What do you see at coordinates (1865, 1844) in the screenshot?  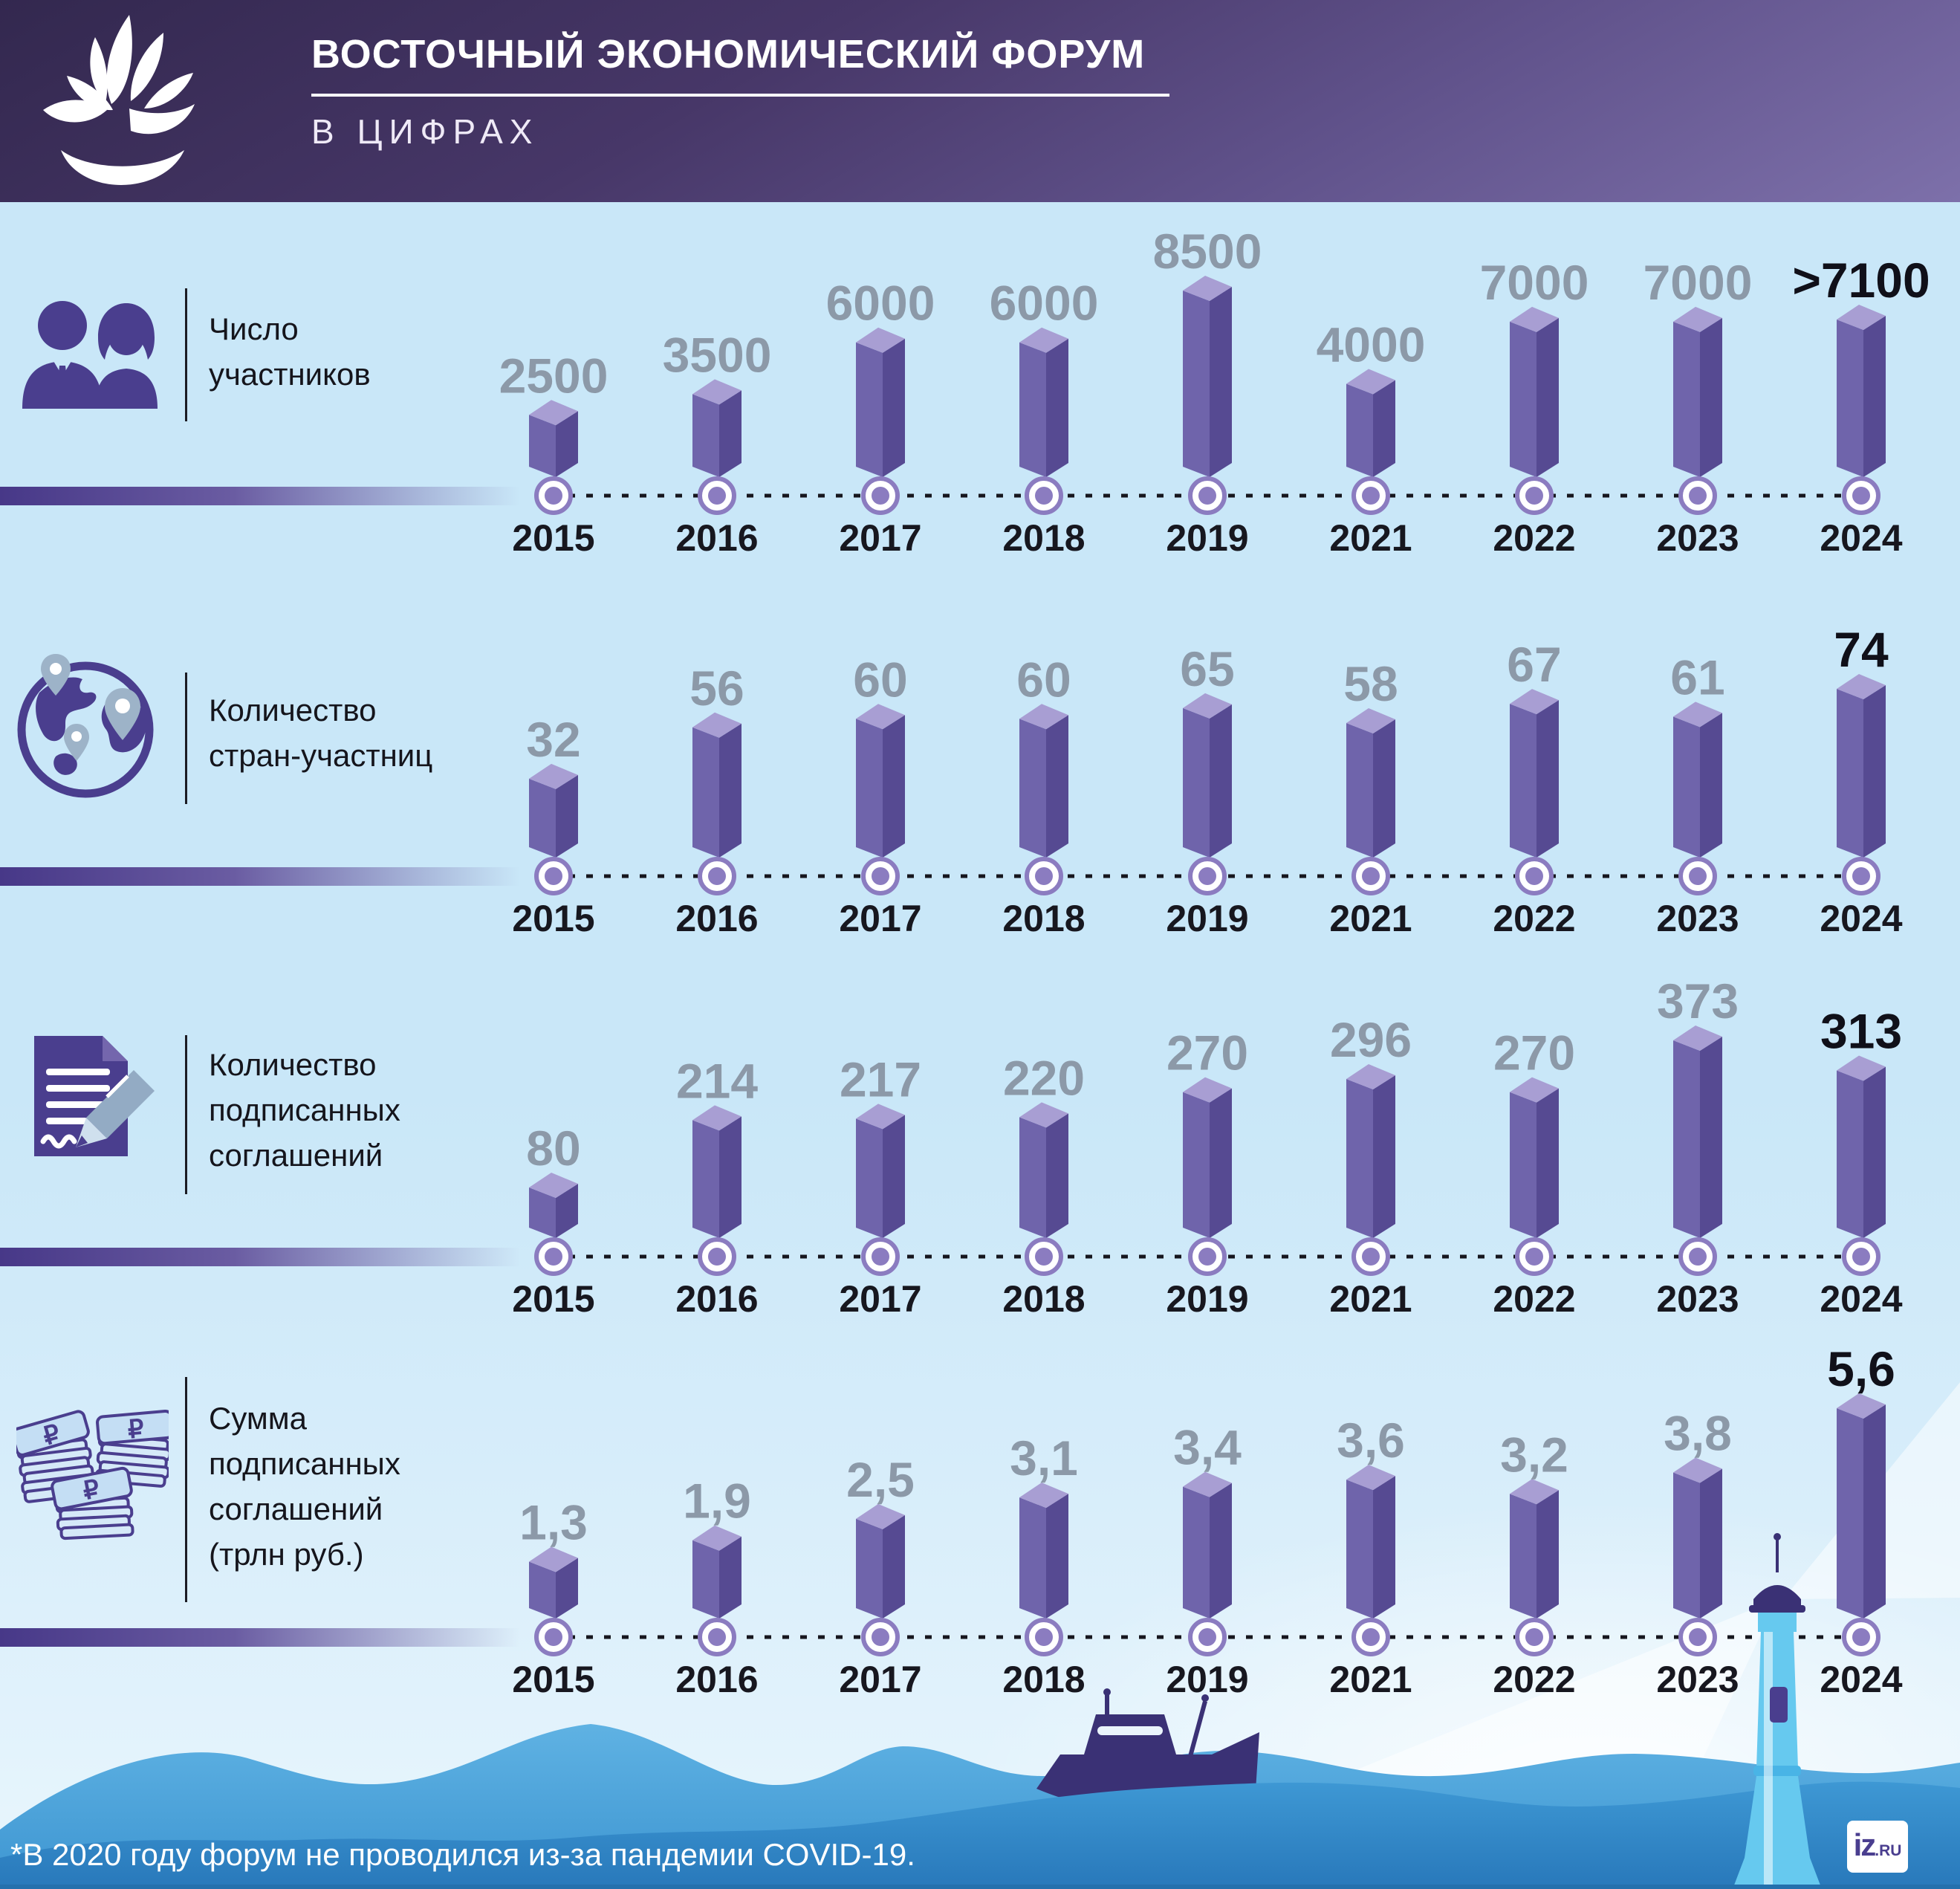 I see `izru-logo-main: iz` at bounding box center [1865, 1844].